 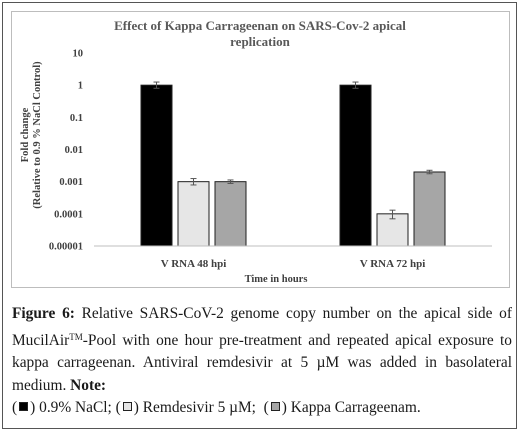 I want to click on x-axis-categories: V RNA 48 hpi V RNA 72 hpi, so click(x=293, y=264).